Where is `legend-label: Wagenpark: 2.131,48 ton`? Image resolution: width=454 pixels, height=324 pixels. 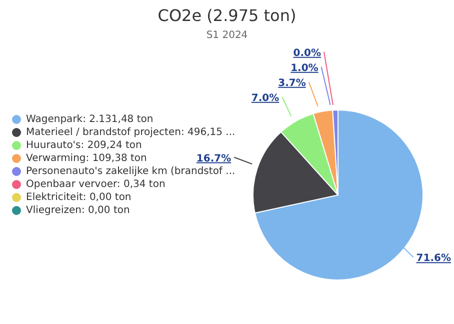
legend-label: Wagenpark: 2.131,48 ton is located at coordinates (90, 119).